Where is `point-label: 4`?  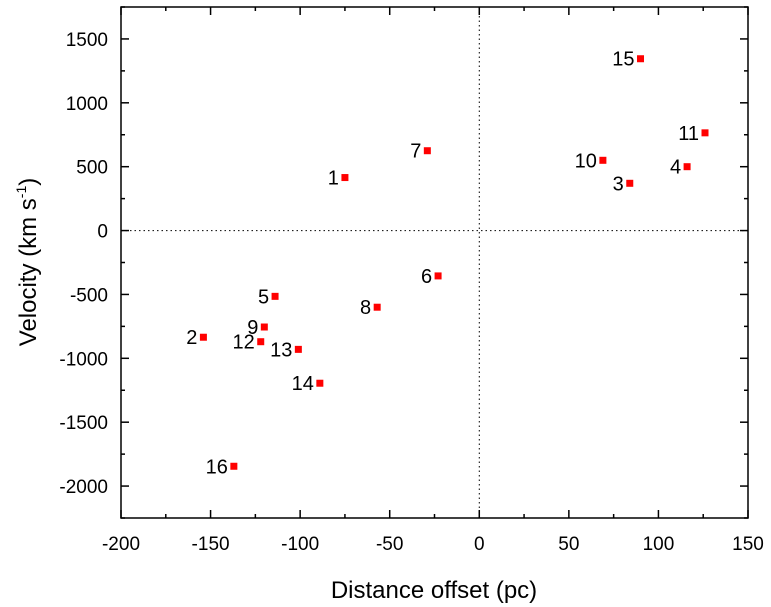 point-label: 4 is located at coordinates (675, 168).